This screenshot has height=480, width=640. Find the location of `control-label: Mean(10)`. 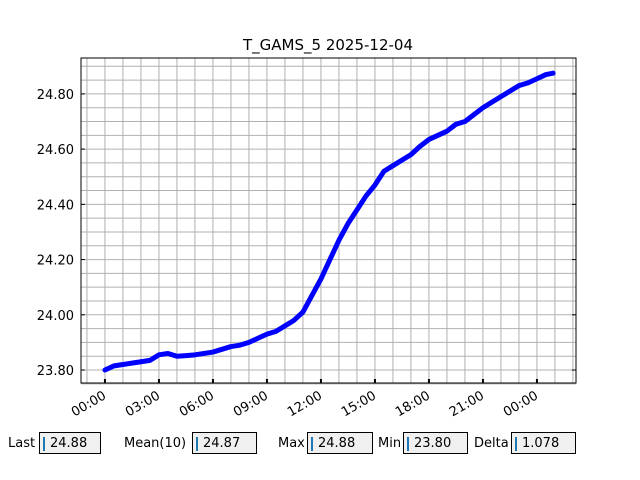

control-label: Mean(10) is located at coordinates (155, 443).